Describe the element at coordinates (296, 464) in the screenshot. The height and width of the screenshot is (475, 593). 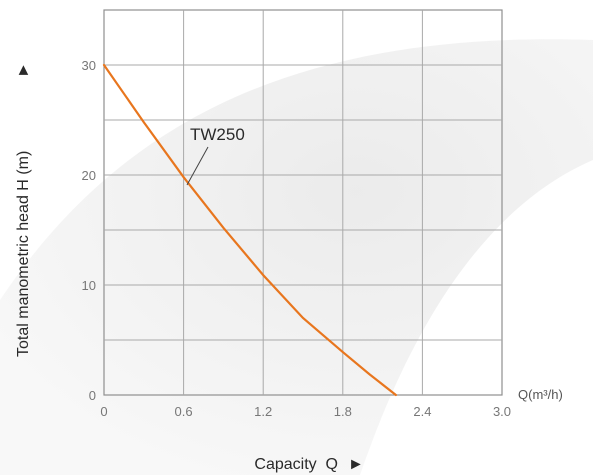
I see `x-axis-title: Capacity Q` at that location.